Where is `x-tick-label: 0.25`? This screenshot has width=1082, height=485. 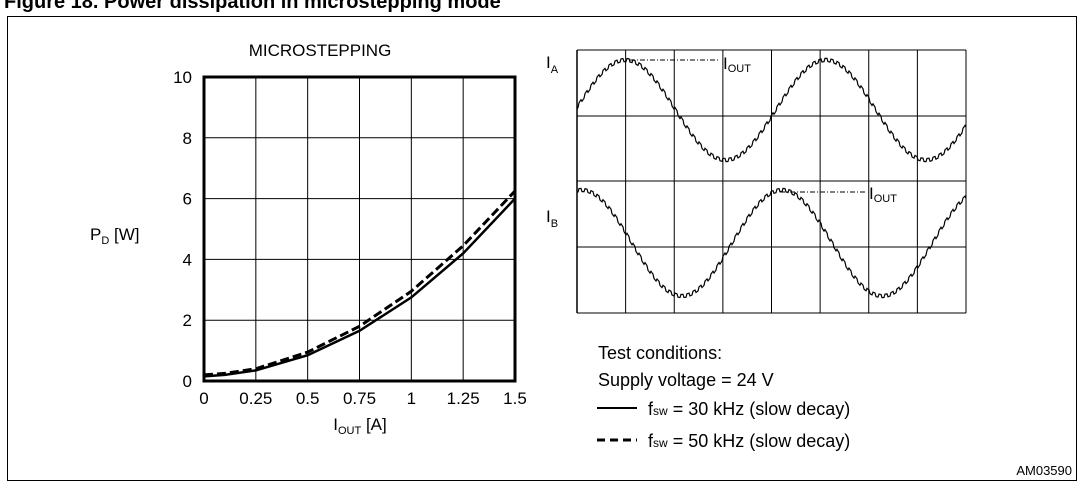
x-tick-label: 0.25 is located at coordinates (255, 398).